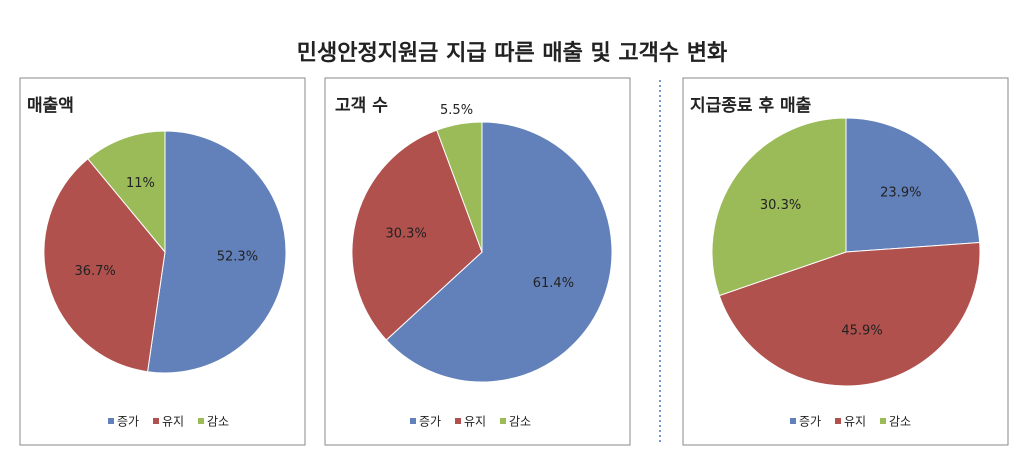 The image size is (1024, 460). Describe the element at coordinates (456, 110) in the screenshot. I see `data-label: 5.5%` at that location.